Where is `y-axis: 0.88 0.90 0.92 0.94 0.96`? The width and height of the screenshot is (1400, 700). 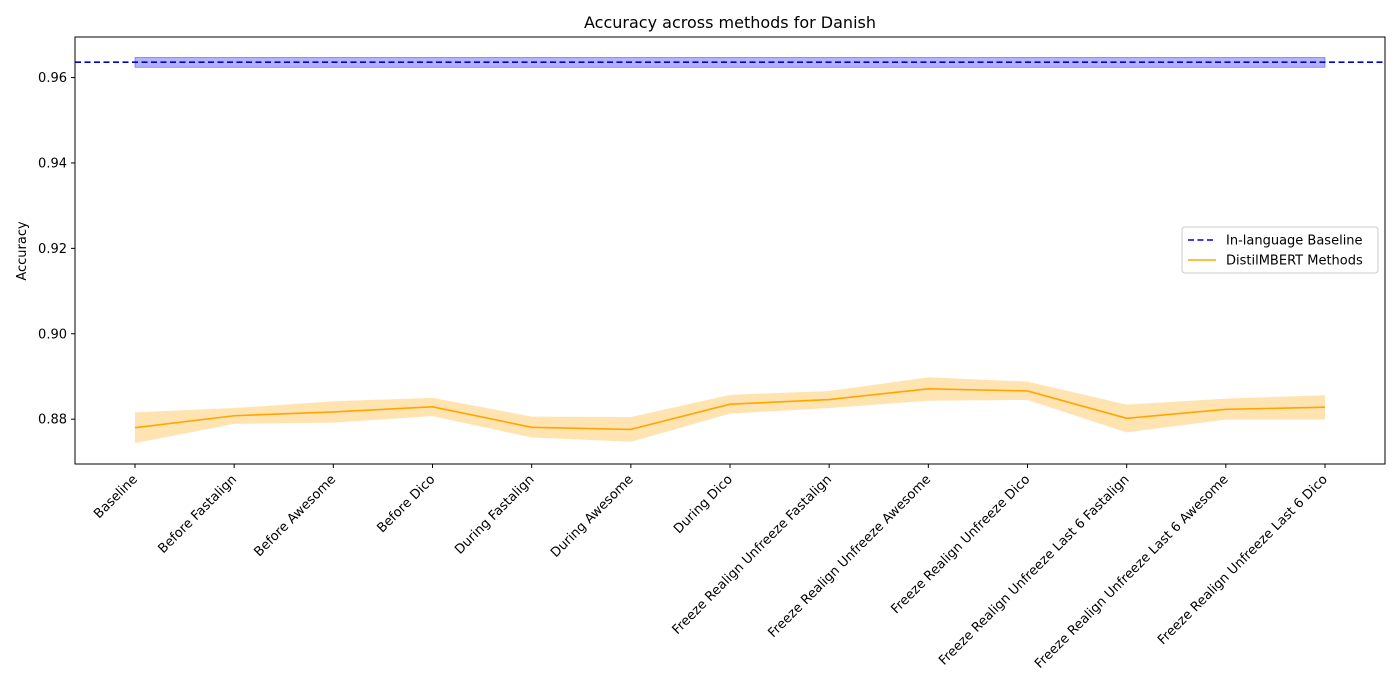 y-axis: 0.88 0.90 0.92 0.94 0.96 is located at coordinates (56, 249).